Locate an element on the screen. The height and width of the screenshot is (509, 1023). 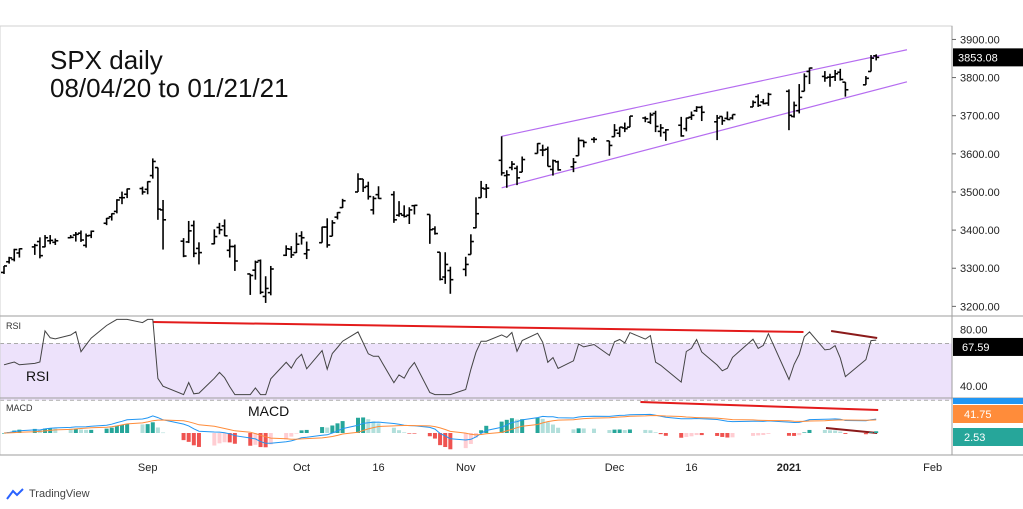
time-tick-label: Nov is located at coordinates (466, 468).